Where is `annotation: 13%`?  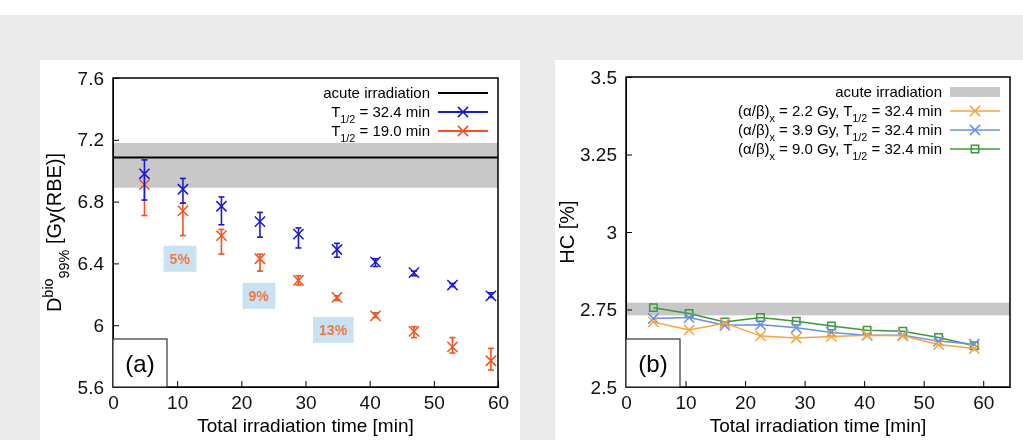
annotation: 13% is located at coordinates (333, 329).